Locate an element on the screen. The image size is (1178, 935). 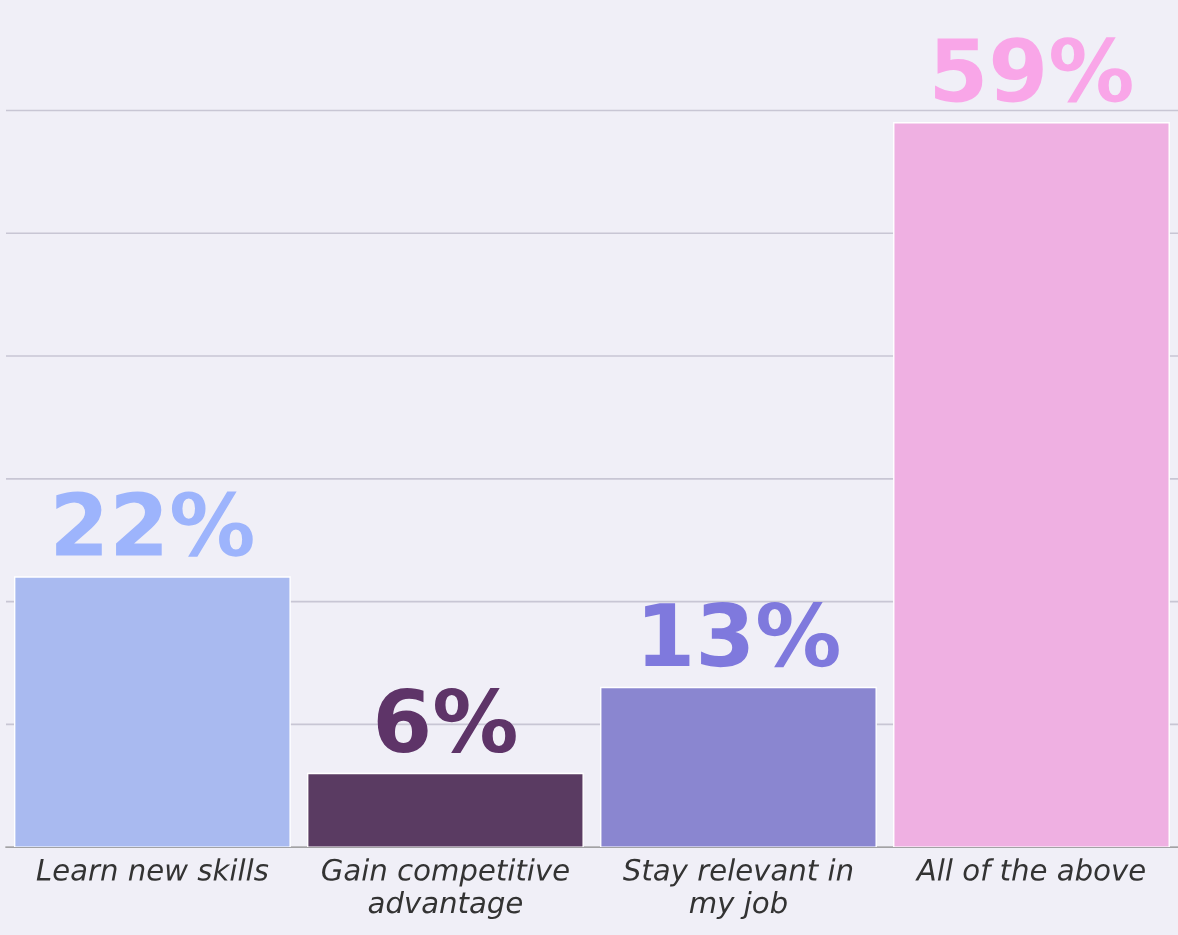
x-tick-label: All of the above is located at coordinates (1030, 869).